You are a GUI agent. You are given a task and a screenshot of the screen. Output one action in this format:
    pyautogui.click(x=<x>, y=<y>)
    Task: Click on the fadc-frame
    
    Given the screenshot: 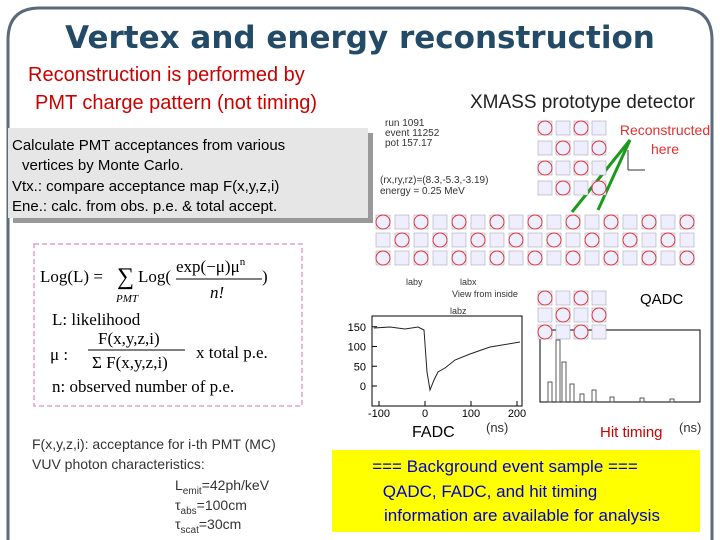 What is the action you would take?
    pyautogui.click(x=447, y=361)
    